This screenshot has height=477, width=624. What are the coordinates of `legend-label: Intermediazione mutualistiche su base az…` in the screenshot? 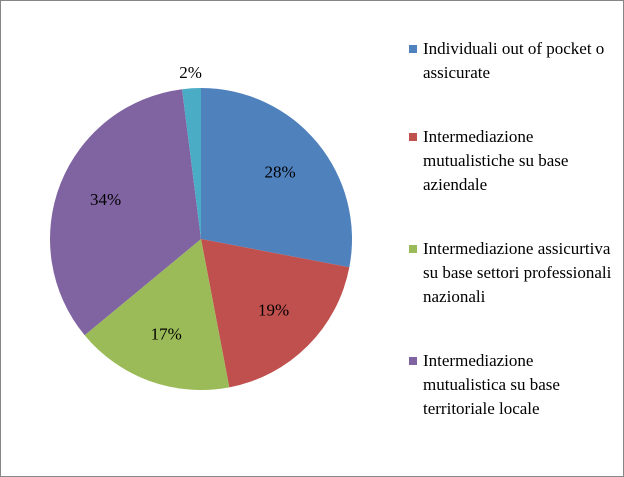 It's located at (496, 160).